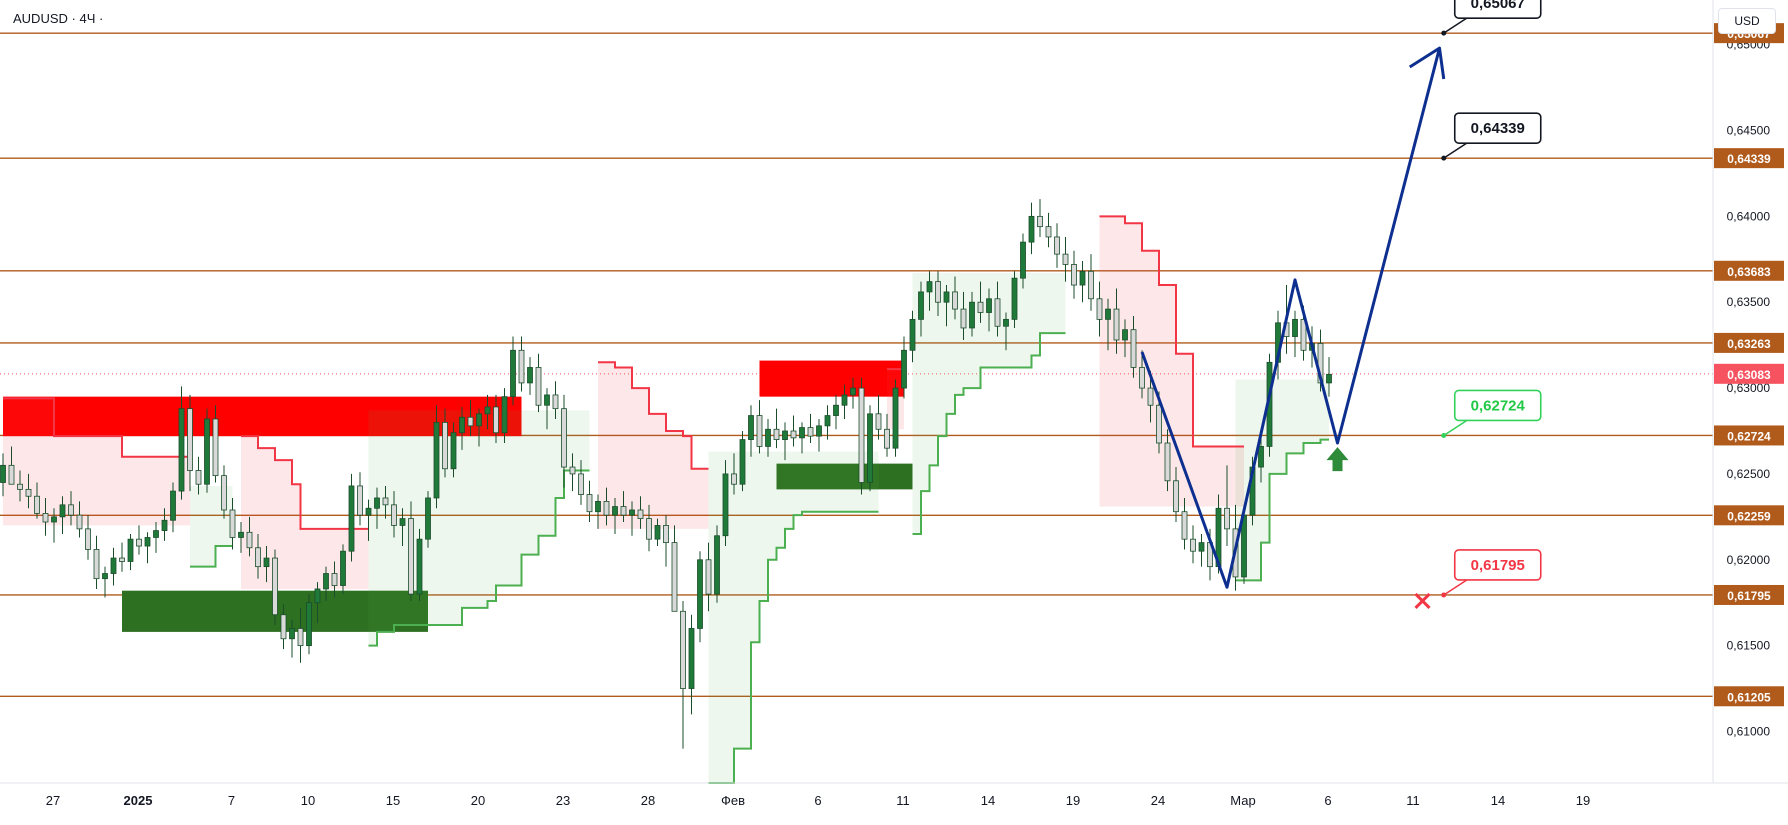 The height and width of the screenshot is (825, 1788). I want to click on level-price-tag: 0,64339, so click(1749, 158).